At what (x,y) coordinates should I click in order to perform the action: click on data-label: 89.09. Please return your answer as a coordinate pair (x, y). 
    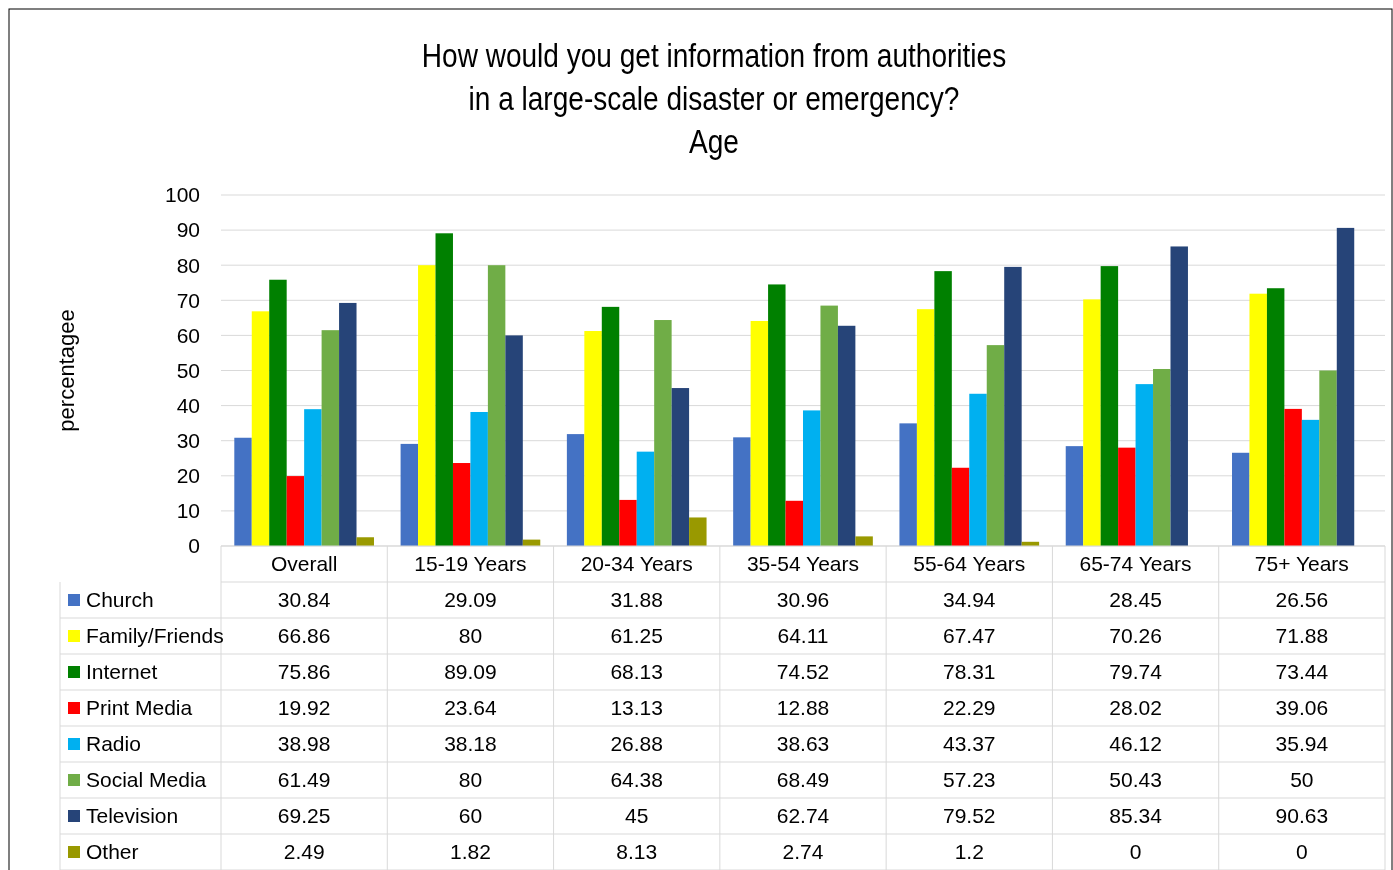
    Looking at the image, I should click on (470, 672).